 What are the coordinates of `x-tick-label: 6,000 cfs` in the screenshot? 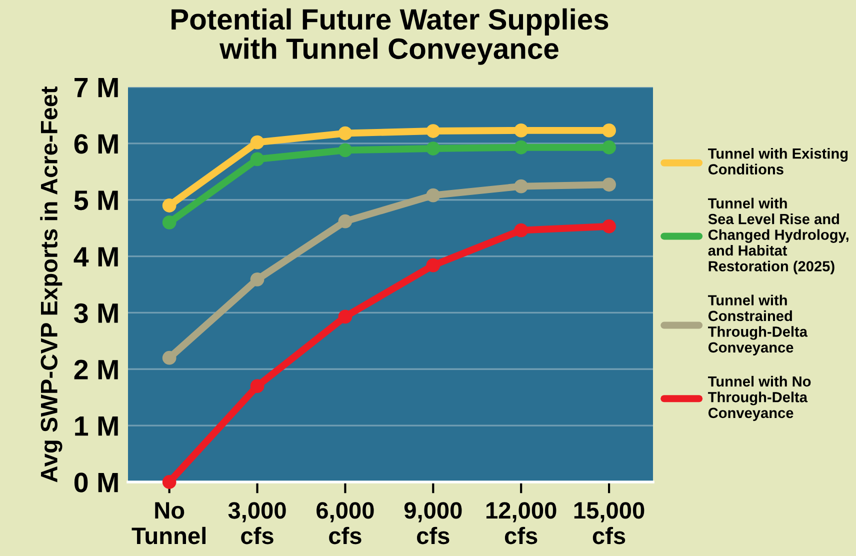 It's located at (345, 523).